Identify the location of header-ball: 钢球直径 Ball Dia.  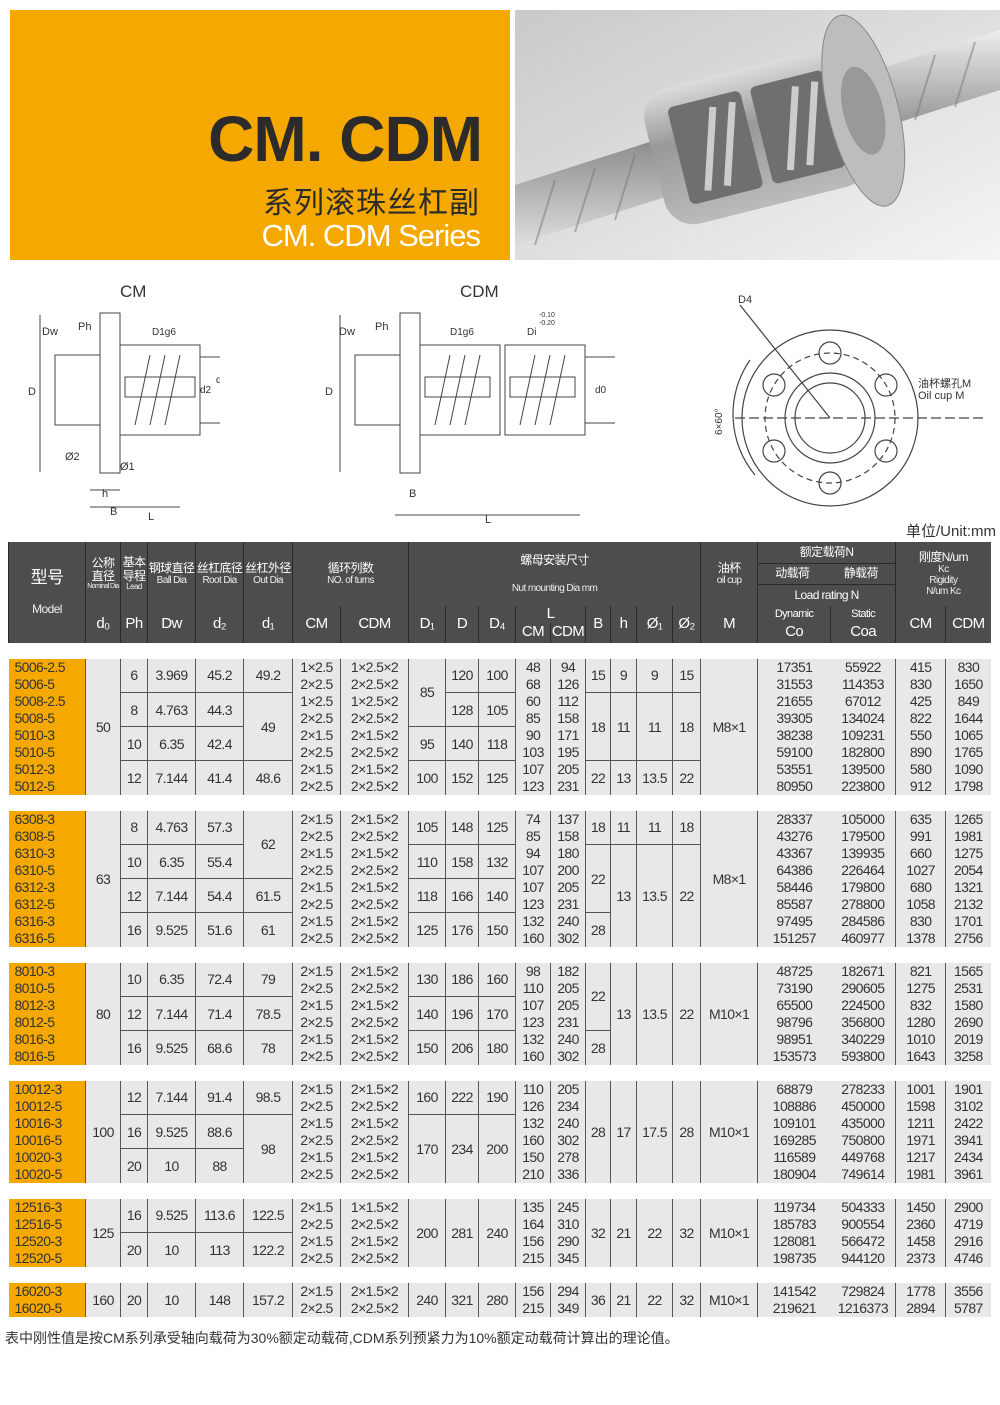
(171, 574).